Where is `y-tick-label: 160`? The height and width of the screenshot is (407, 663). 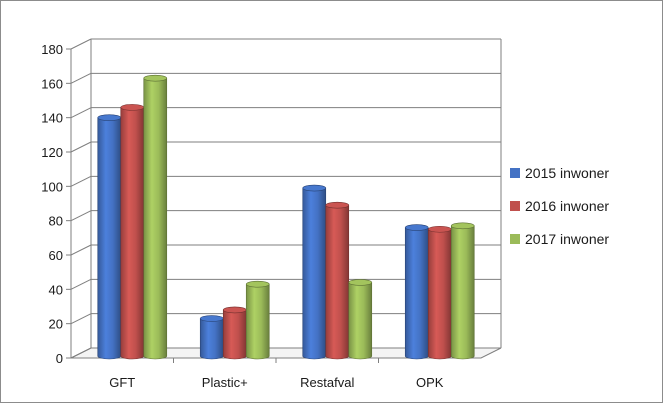
y-tick-label: 160 is located at coordinates (52, 83).